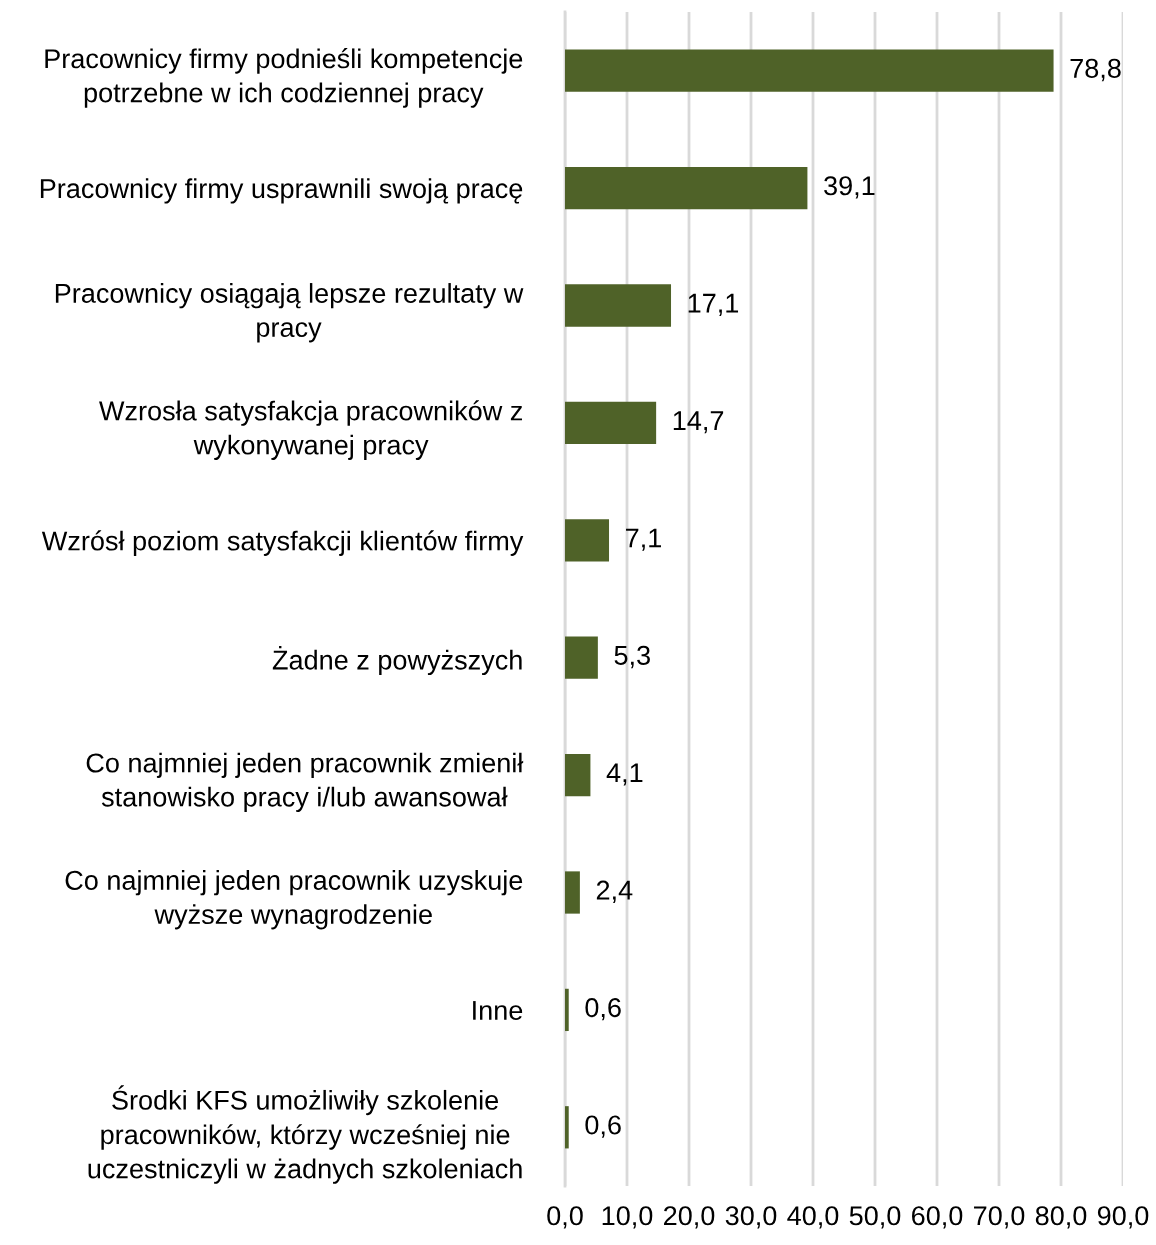 This screenshot has height=1245, width=1156. Describe the element at coordinates (294, 900) in the screenshot. I see `y-tick-label: Co najmniej jeden pracownik uzyskuje wyższe wynagrodzenie` at that location.